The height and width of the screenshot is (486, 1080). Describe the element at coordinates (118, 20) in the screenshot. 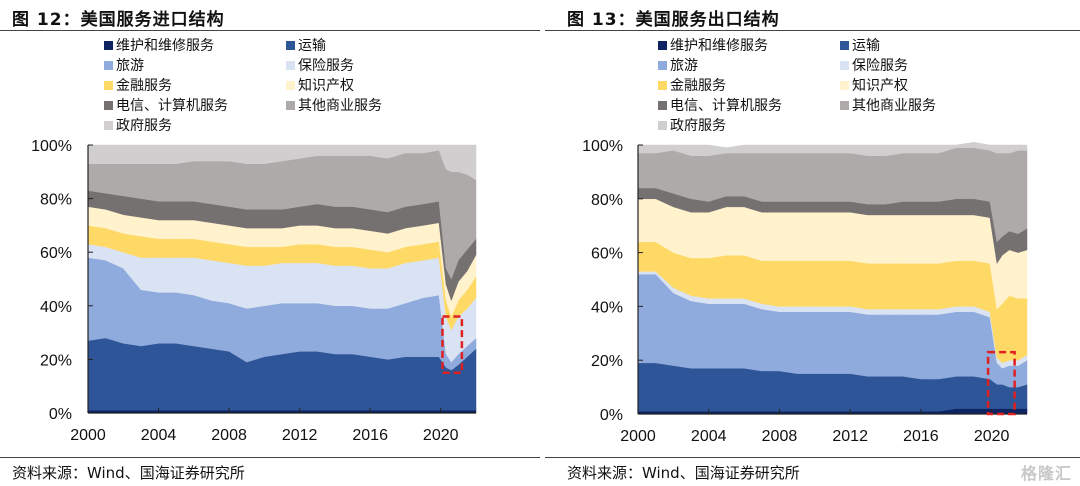

I see `figure-title: 图 12：美国服务进口结构` at that location.